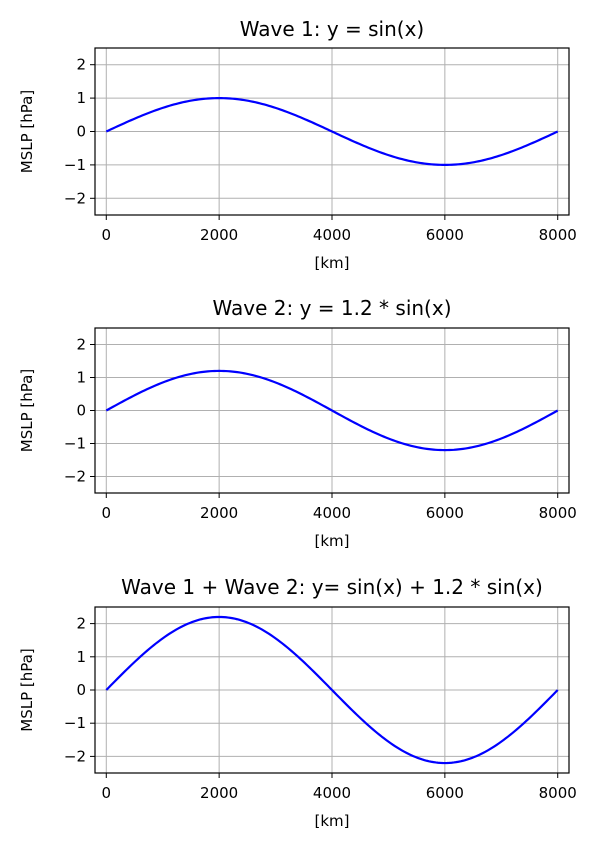  Describe the element at coordinates (332, 308) in the screenshot. I see `chart-title: Wave 2: y = 1.2 * sin(x)` at that location.